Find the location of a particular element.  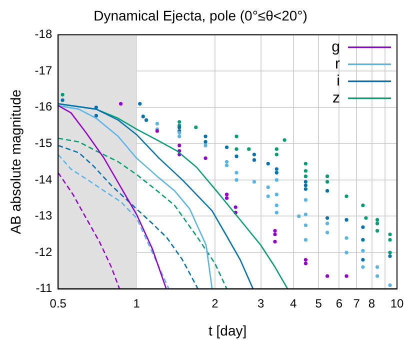

y-tick-label: -15 is located at coordinates (43, 143).